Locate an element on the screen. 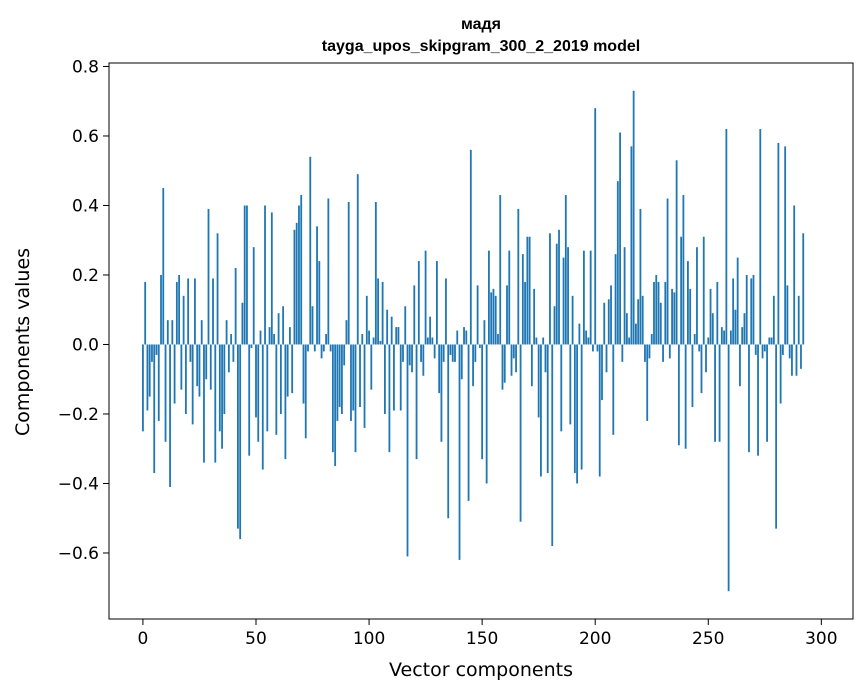 Image resolution: width=867 pixels, height=696 pixels. chart-subtitle: tayga_upos_skipgram_300_2_2019 model is located at coordinates (481, 46).